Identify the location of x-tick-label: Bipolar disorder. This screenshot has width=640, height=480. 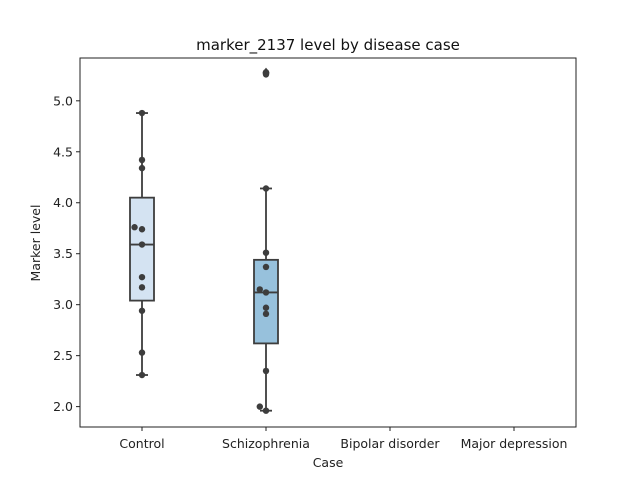
(390, 443).